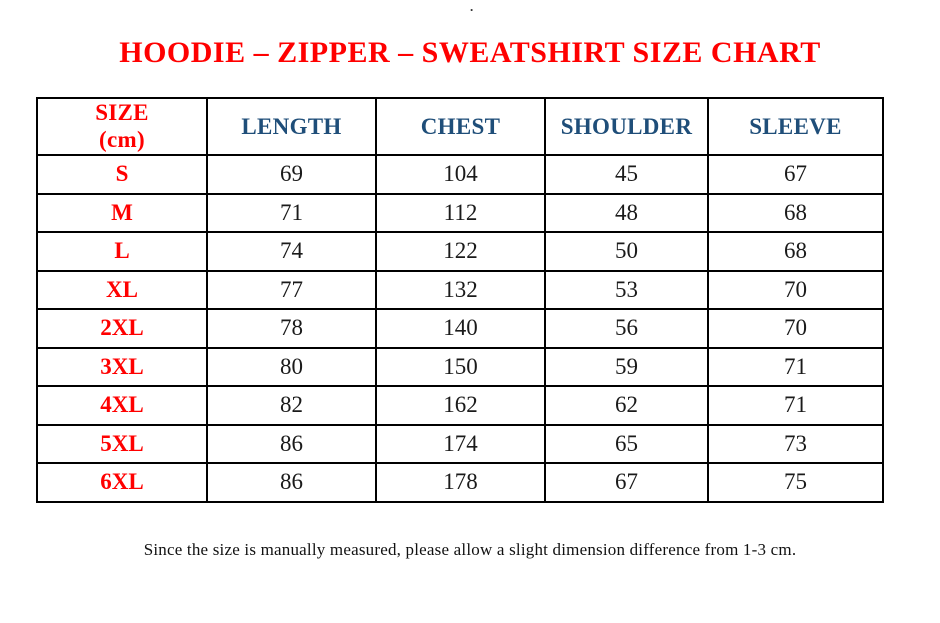 The height and width of the screenshot is (623, 940). Describe the element at coordinates (470, 52) in the screenshot. I see `page-title: HOODIE – ZIPPER – SWEATSHIRT SIZE CHART` at that location.